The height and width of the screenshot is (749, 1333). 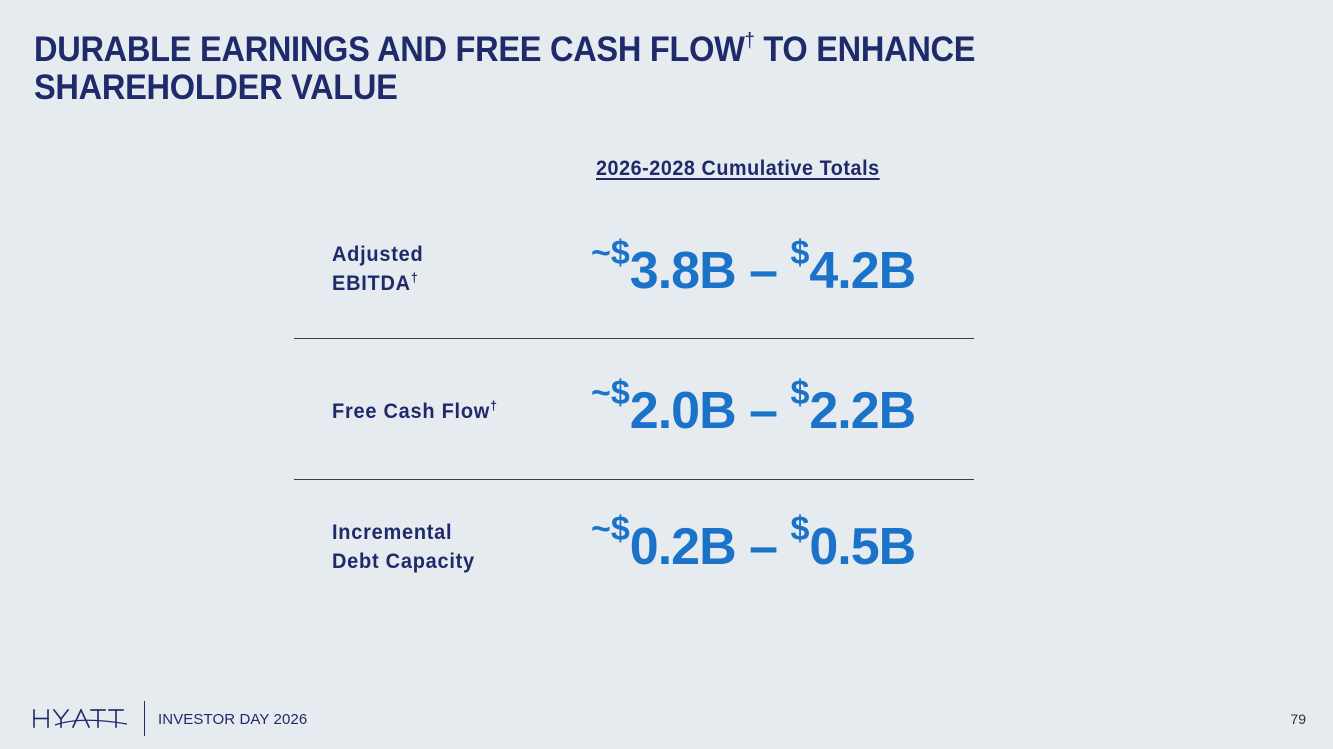 I want to click on value-adjusted-ebitda: ~$3.8B – $4.2B, so click(x=753, y=268).